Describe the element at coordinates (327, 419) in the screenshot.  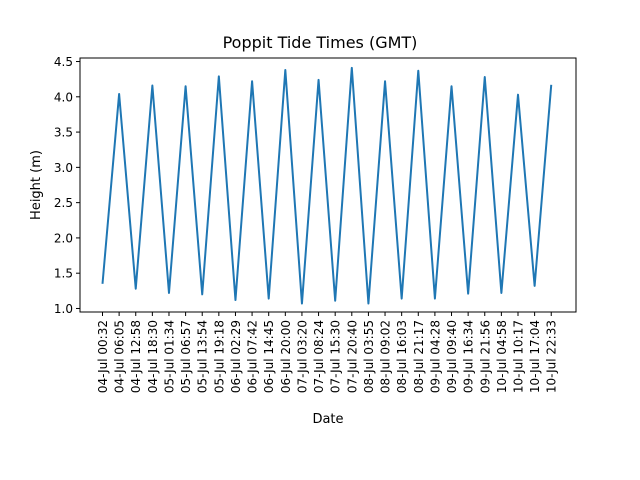
I see `x-axis-label: Date` at that location.